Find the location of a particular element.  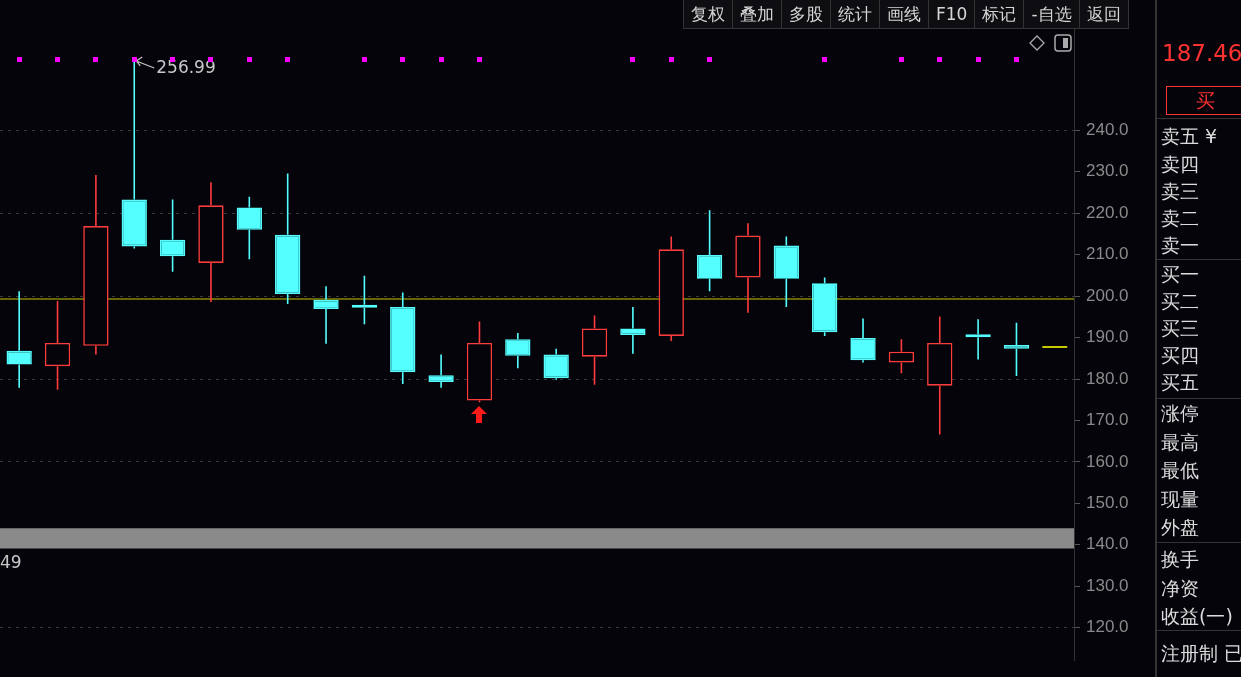

text: 涨停 is located at coordinates (1180, 413).